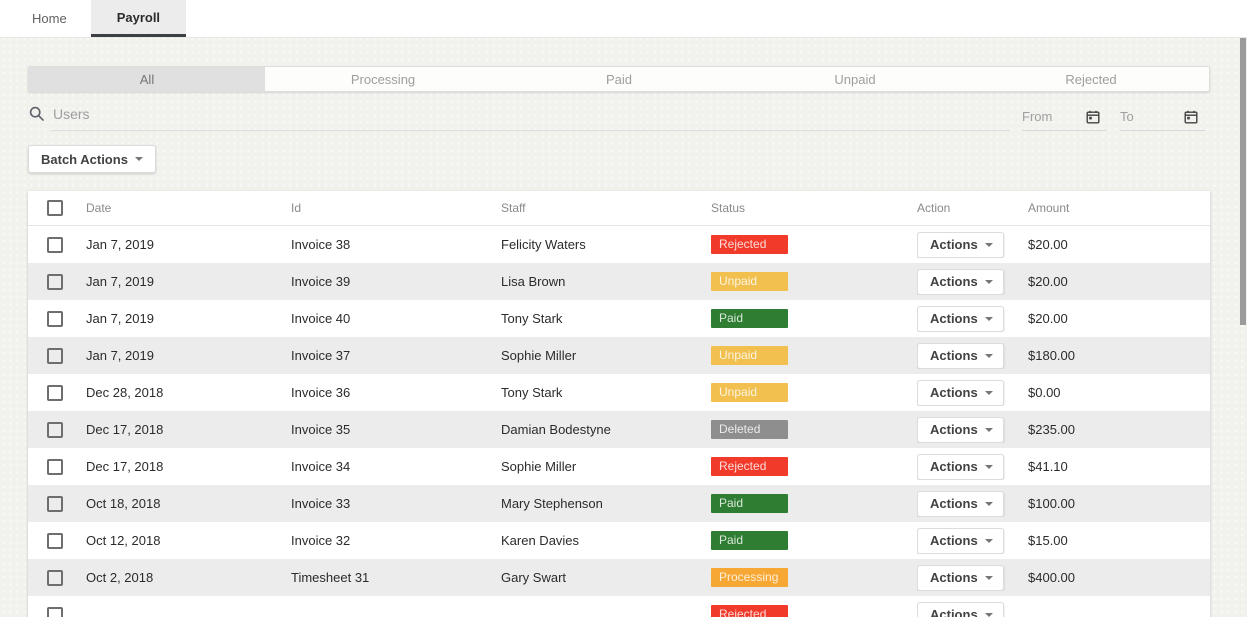 This screenshot has height=617, width=1247. What do you see at coordinates (1049, 208) in the screenshot?
I see `column-header-amount: Amount` at bounding box center [1049, 208].